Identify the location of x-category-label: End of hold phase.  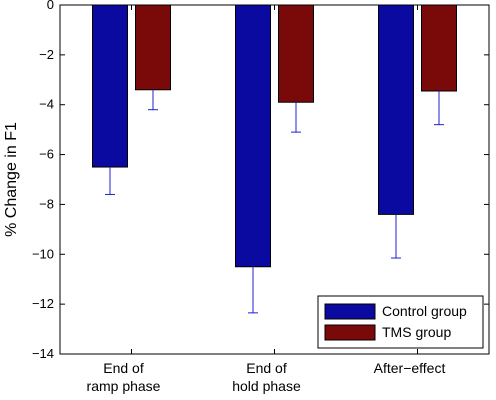
(266, 377).